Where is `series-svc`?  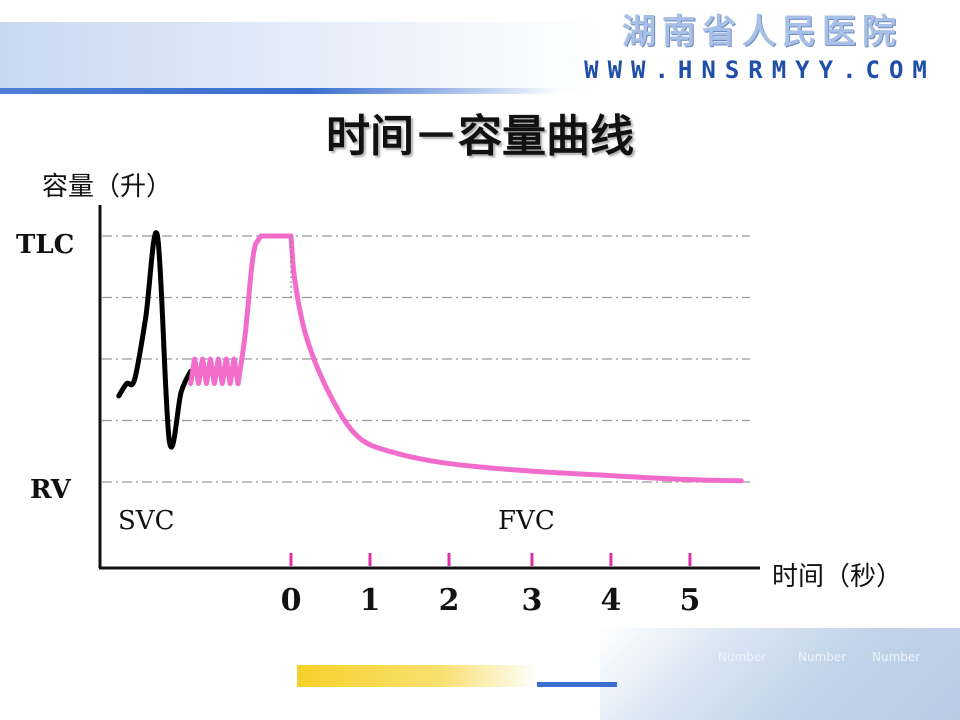 series-svc is located at coordinates (155, 340).